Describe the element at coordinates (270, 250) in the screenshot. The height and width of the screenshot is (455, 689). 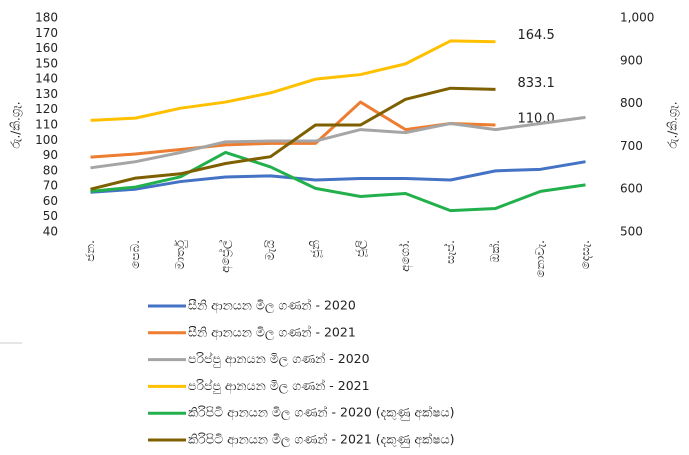
I see `x-tick-label: මැයි` at that location.